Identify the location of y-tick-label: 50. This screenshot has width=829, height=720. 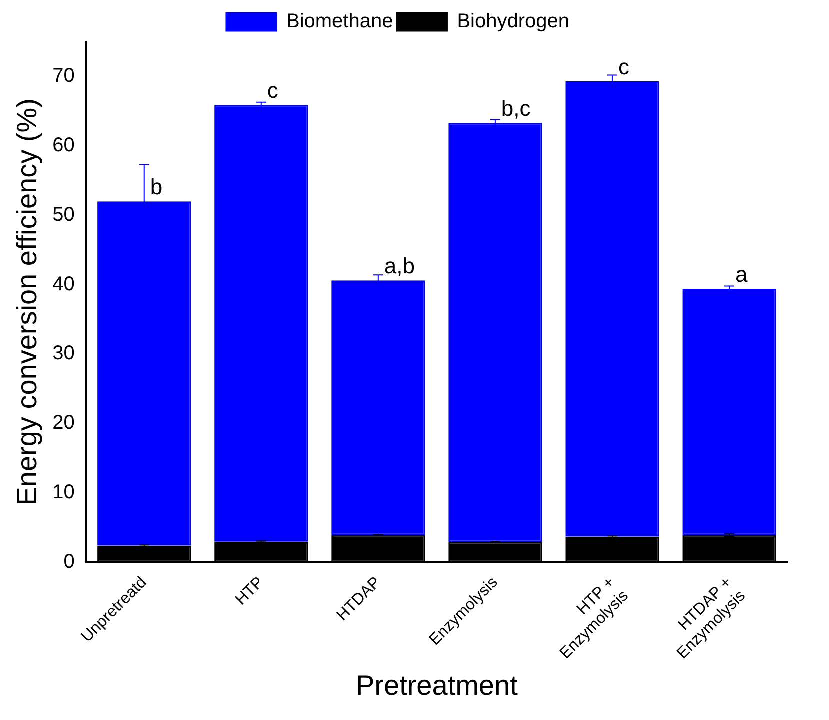
(63, 215).